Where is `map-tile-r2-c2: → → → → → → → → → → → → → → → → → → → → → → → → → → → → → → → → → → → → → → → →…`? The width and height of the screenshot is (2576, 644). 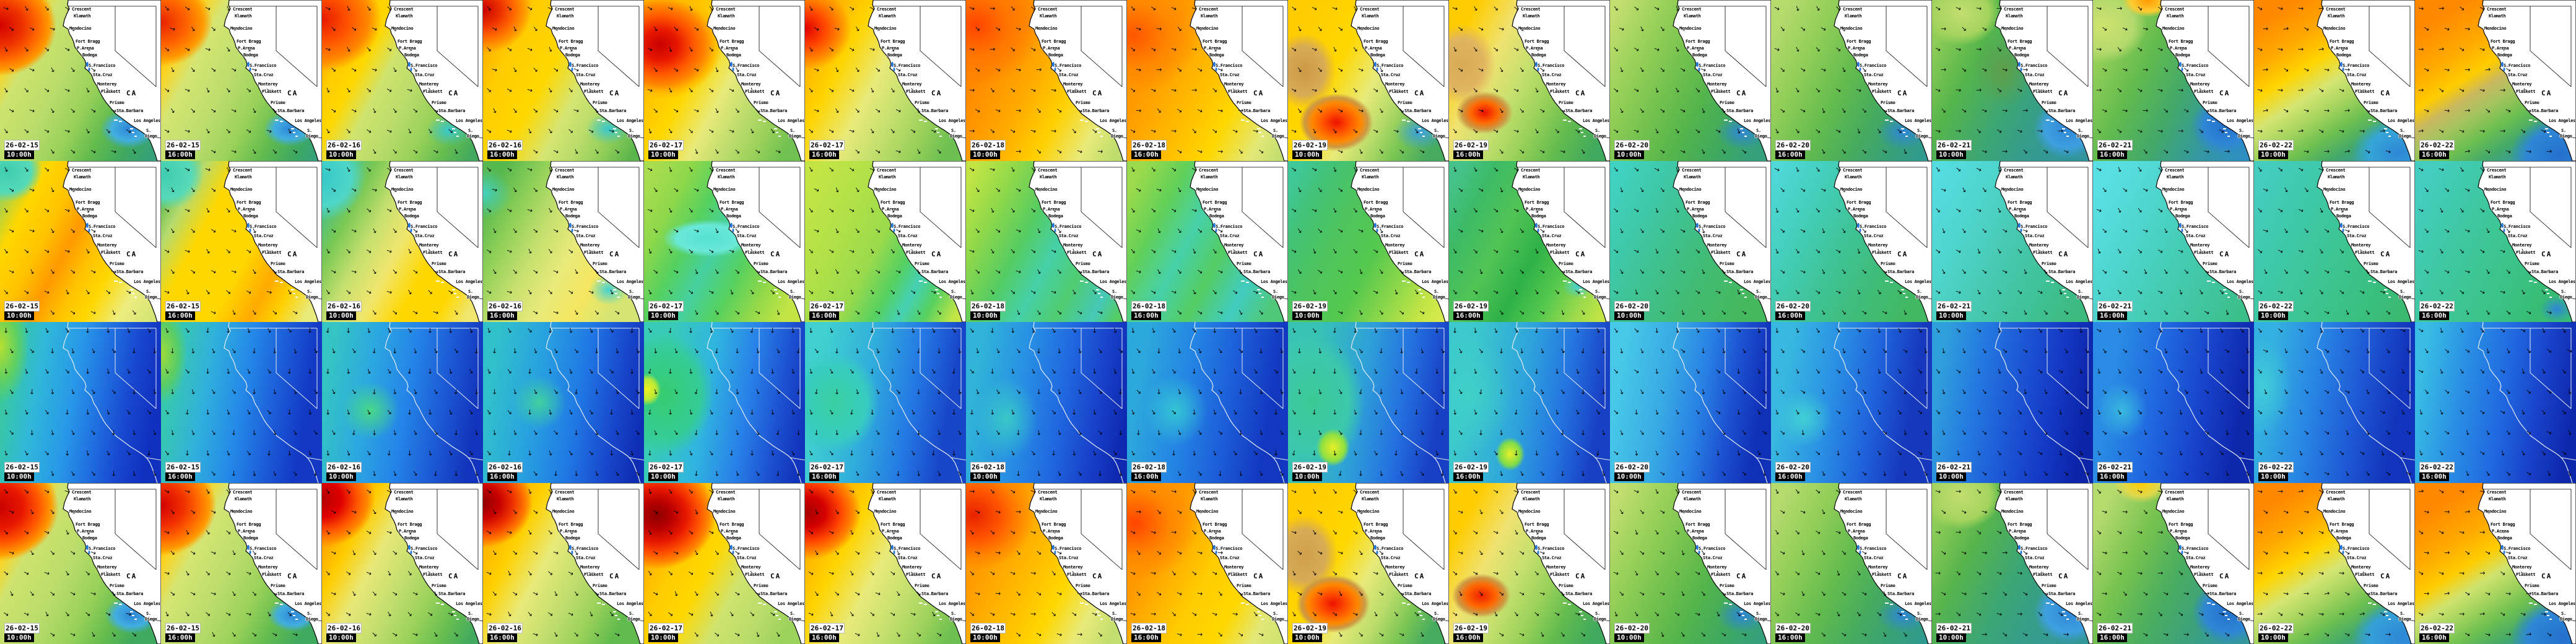 map-tile-r2-c2: → → → → → → → → → → → → → → → → → → → → → → → → → → → → → → → → → → → → → → → →… is located at coordinates (241, 241).